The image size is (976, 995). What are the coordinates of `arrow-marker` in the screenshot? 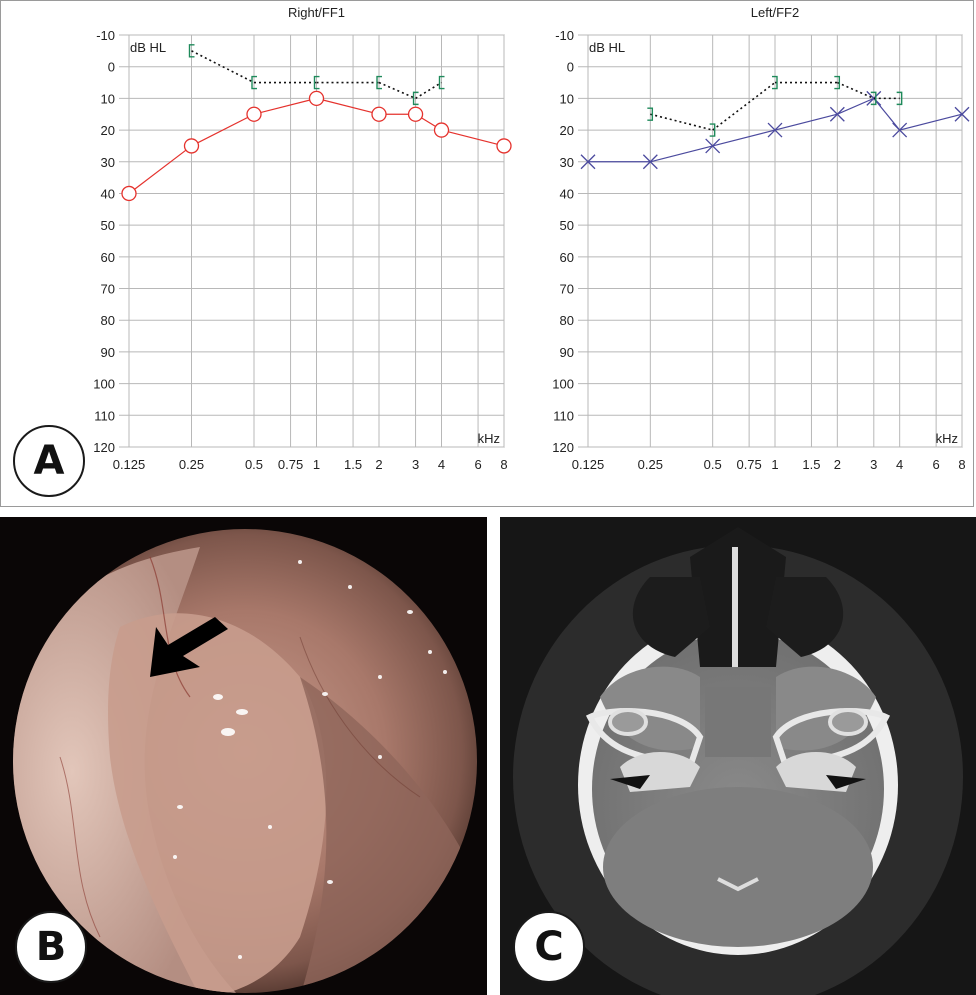 It's located at (189, 647).